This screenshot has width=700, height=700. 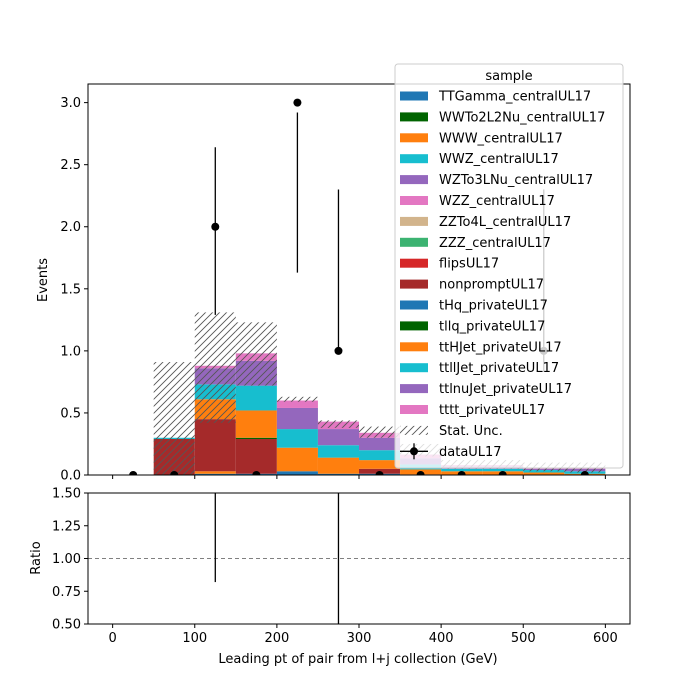 I want to click on y-tick-label: 1.25, so click(x=66, y=526).